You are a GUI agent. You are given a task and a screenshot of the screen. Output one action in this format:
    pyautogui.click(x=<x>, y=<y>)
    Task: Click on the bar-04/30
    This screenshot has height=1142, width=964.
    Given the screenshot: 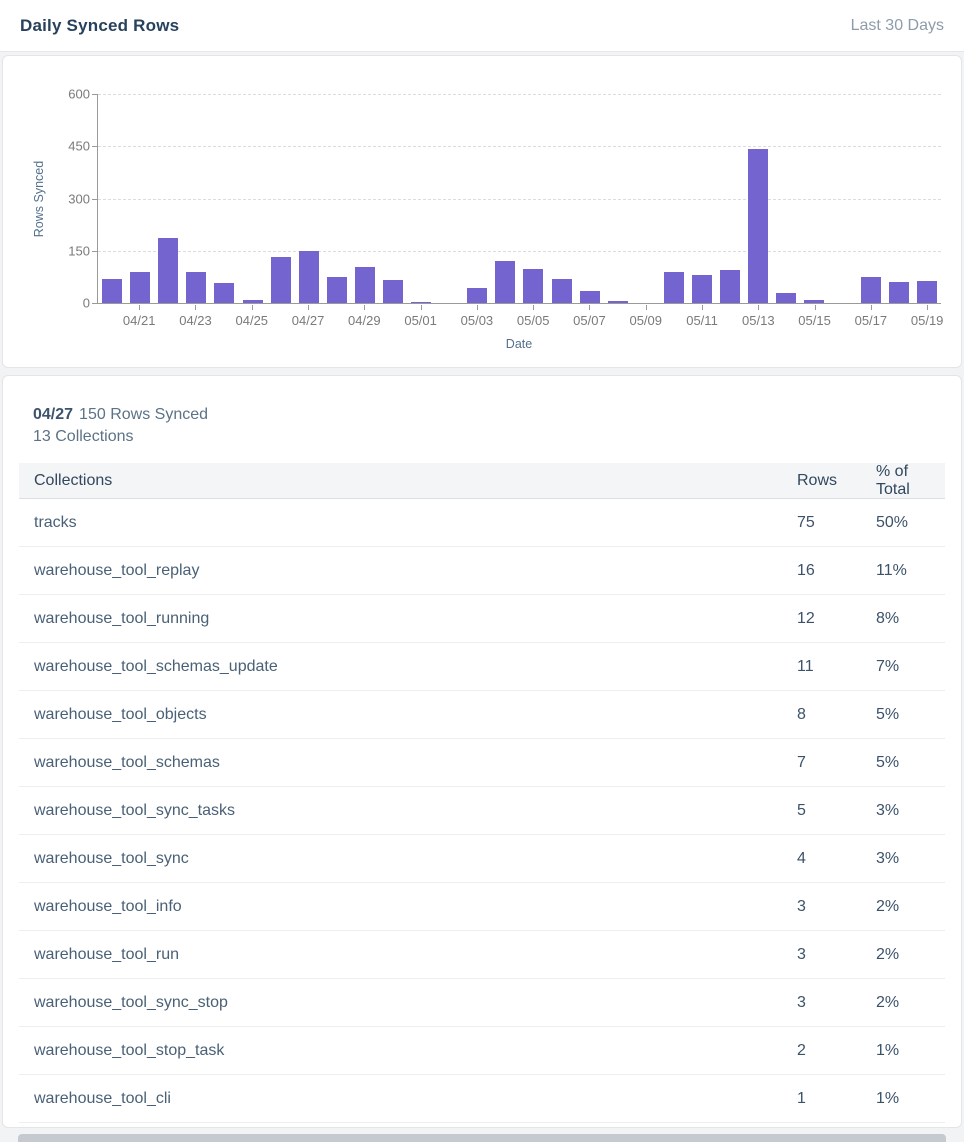 What is the action you would take?
    pyautogui.click(x=392, y=291)
    